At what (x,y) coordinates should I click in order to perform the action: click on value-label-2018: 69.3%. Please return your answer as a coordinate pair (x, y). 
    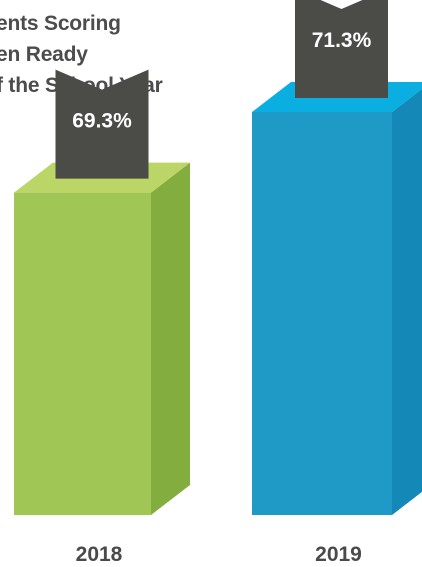
    Looking at the image, I should click on (102, 121).